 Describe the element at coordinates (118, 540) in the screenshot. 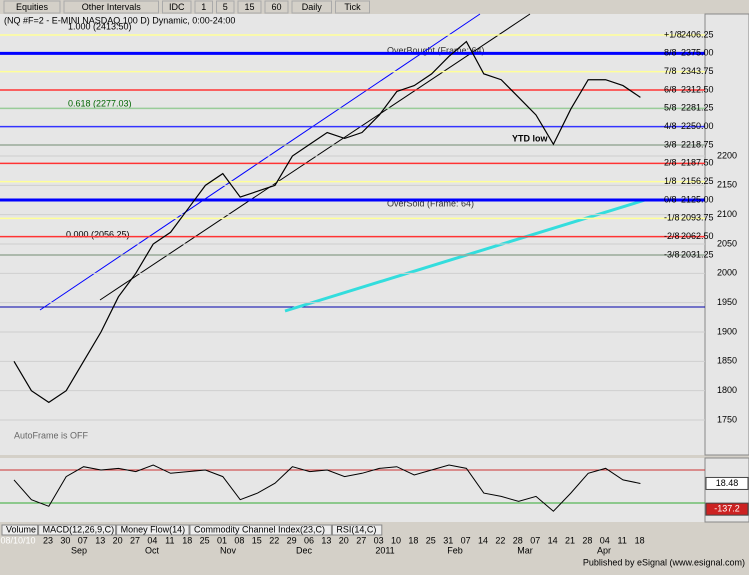

I see `date-label: 20` at that location.